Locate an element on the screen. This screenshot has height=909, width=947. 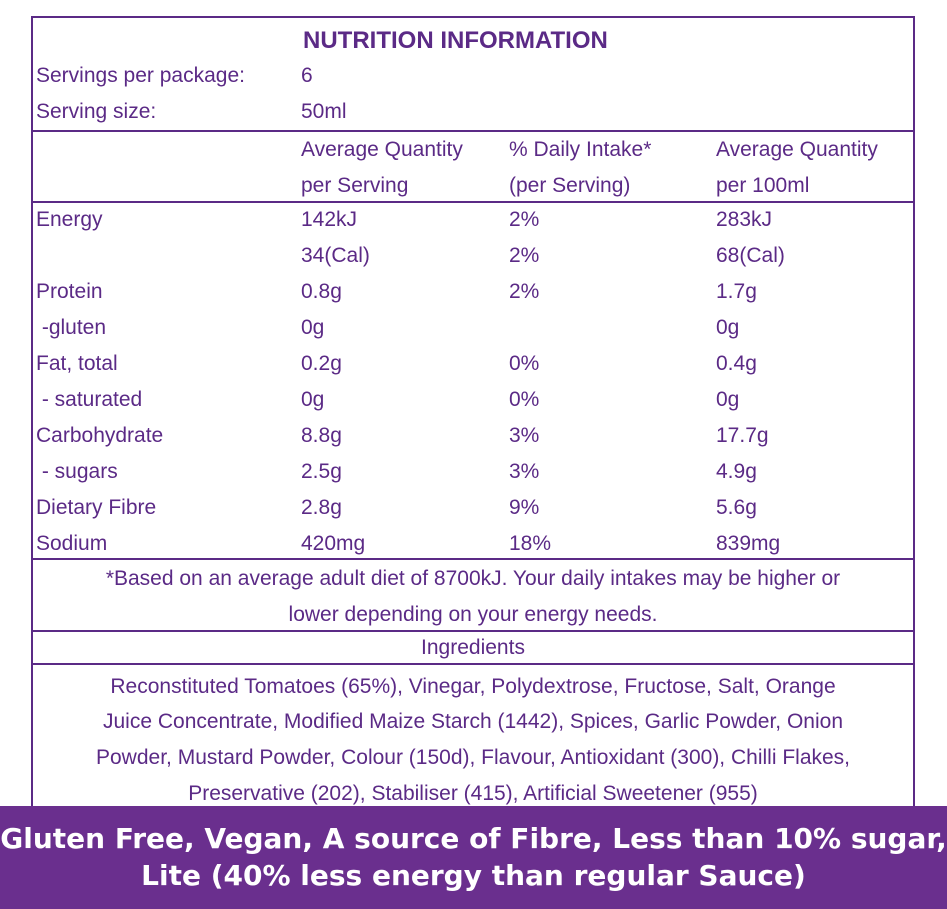
footnote-line-2: lower depending on your energy needs. is located at coordinates (473, 614).